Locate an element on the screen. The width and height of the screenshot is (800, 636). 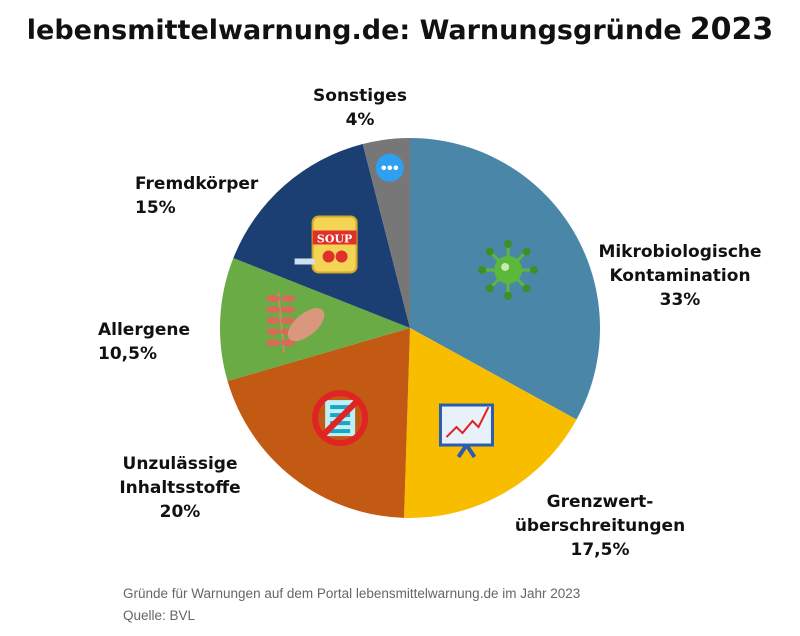
label-line: Grenzwert- is located at coordinates (600, 502).